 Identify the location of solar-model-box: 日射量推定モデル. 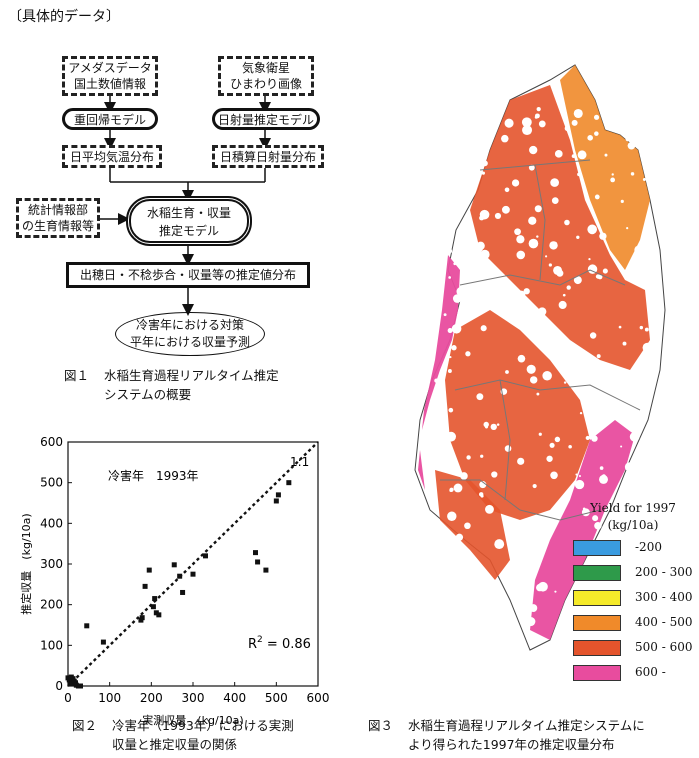
(266, 119).